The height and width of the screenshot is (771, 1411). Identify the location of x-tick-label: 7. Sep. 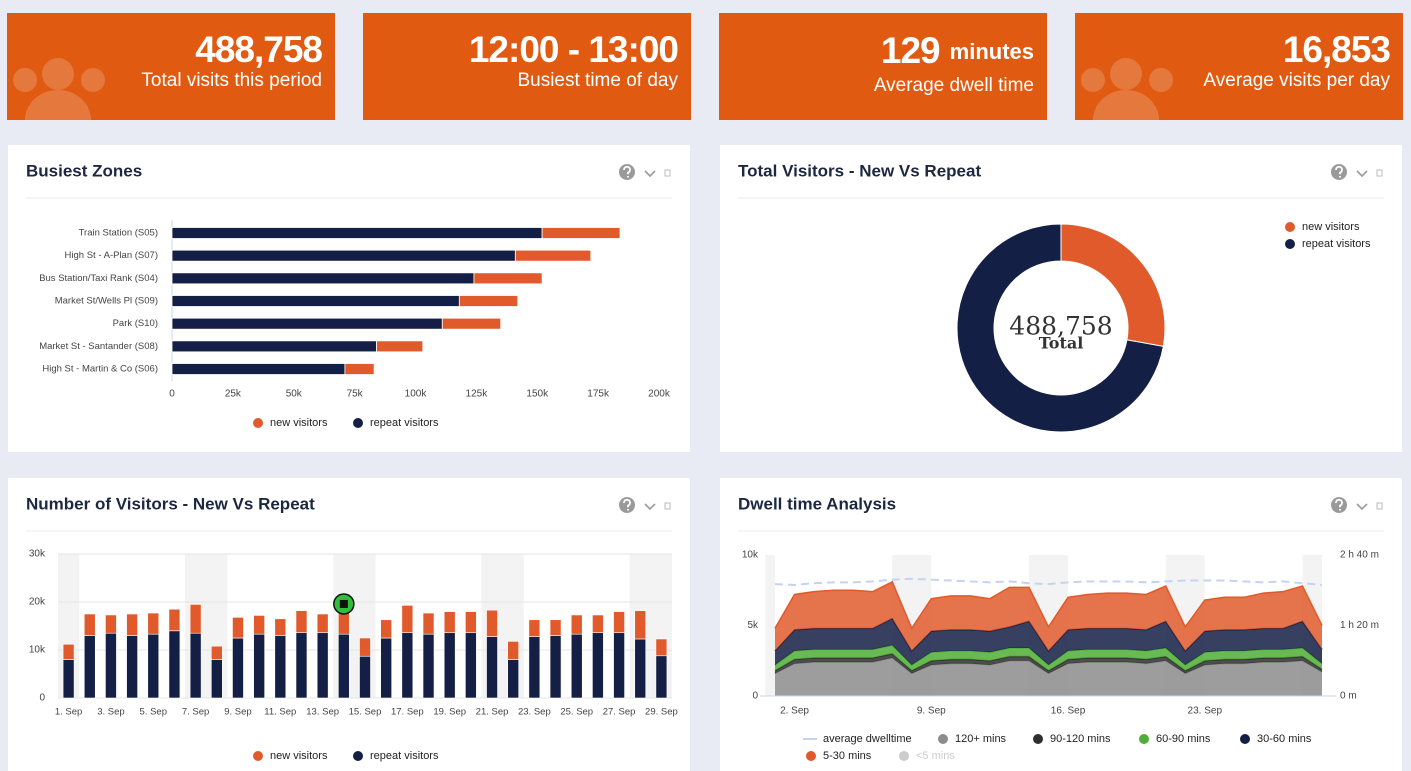
(195, 712).